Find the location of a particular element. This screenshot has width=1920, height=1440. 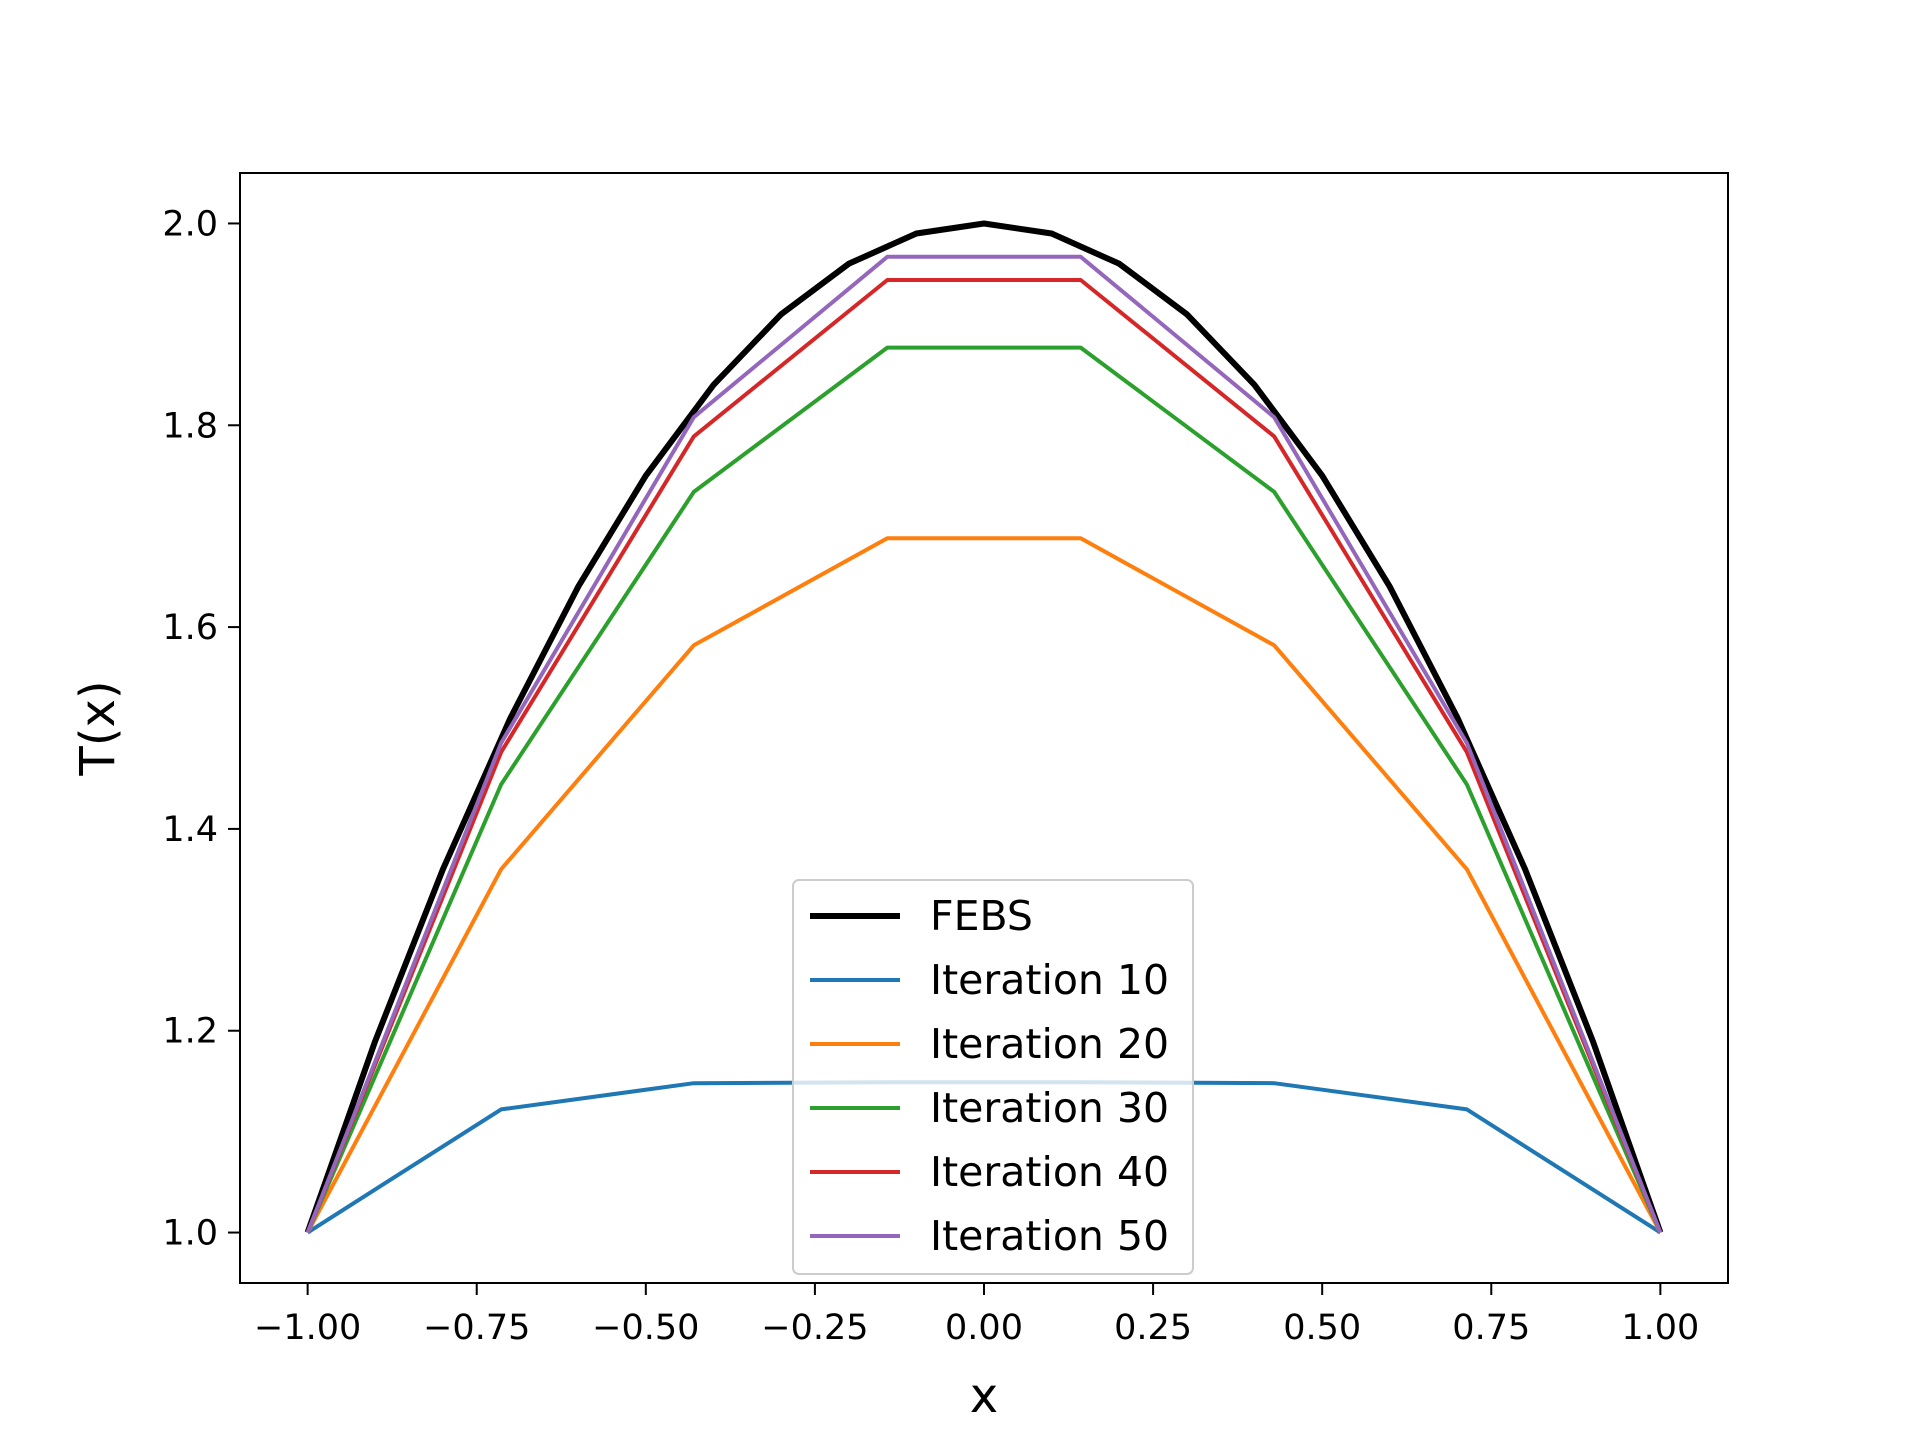

x-tick-label: 0.25 is located at coordinates (1153, 1328).